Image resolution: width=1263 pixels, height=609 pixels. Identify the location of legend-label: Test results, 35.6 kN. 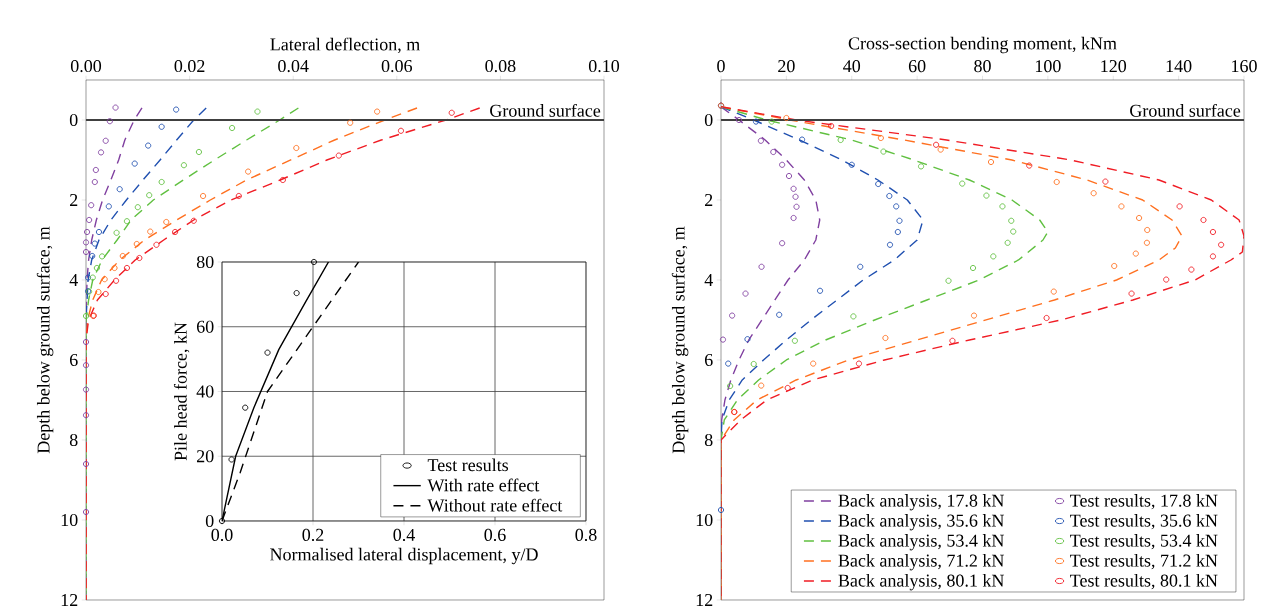
(1144, 522).